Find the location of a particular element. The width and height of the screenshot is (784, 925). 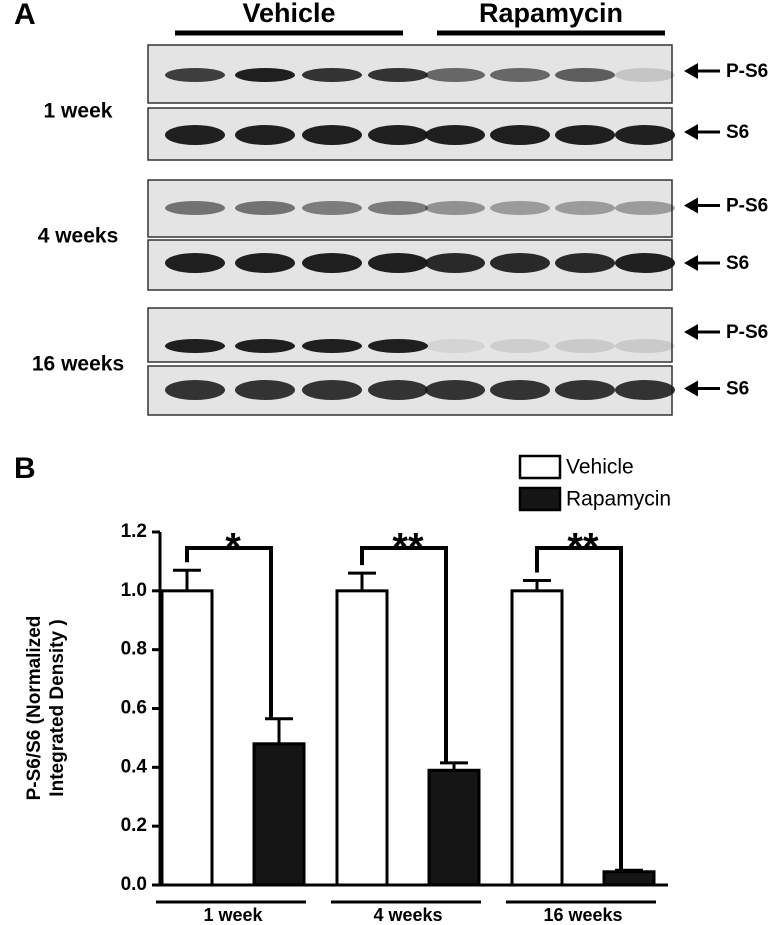

panel-label: A is located at coordinates (25, 15).